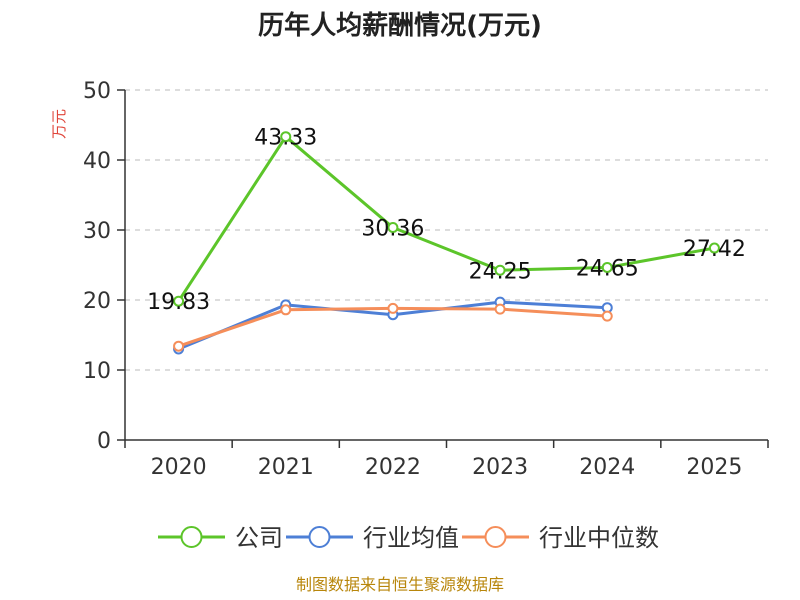  I want to click on x-tick-label: 2021, so click(286, 467).